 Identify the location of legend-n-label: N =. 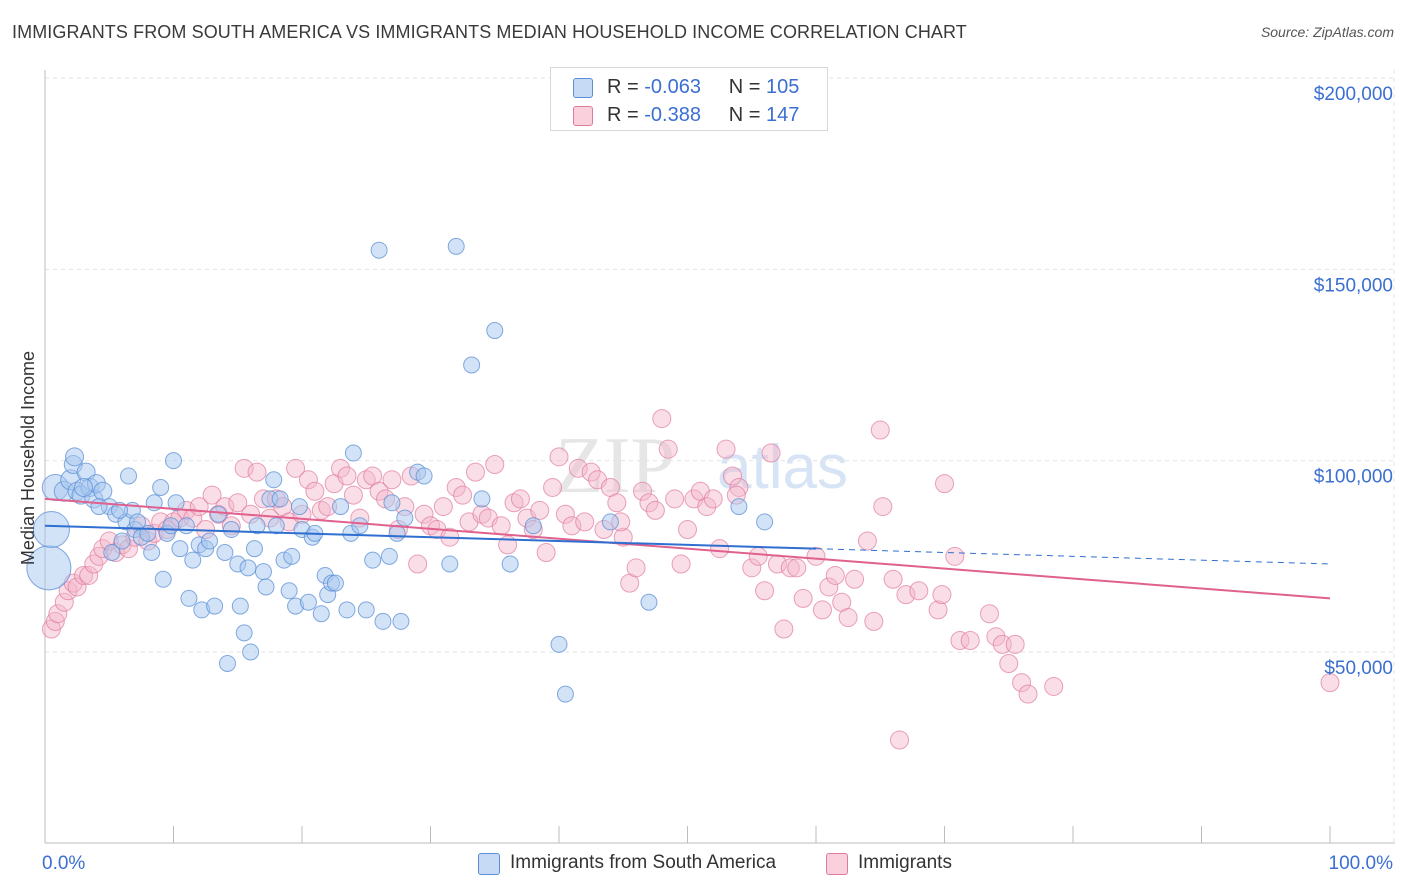
(744, 87).